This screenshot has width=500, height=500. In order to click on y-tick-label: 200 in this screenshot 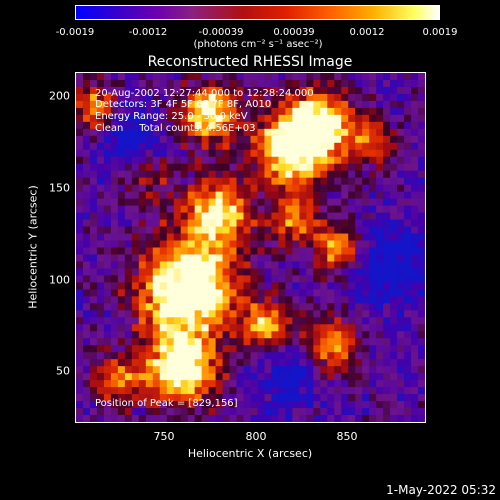, I will do `click(59, 96)`.